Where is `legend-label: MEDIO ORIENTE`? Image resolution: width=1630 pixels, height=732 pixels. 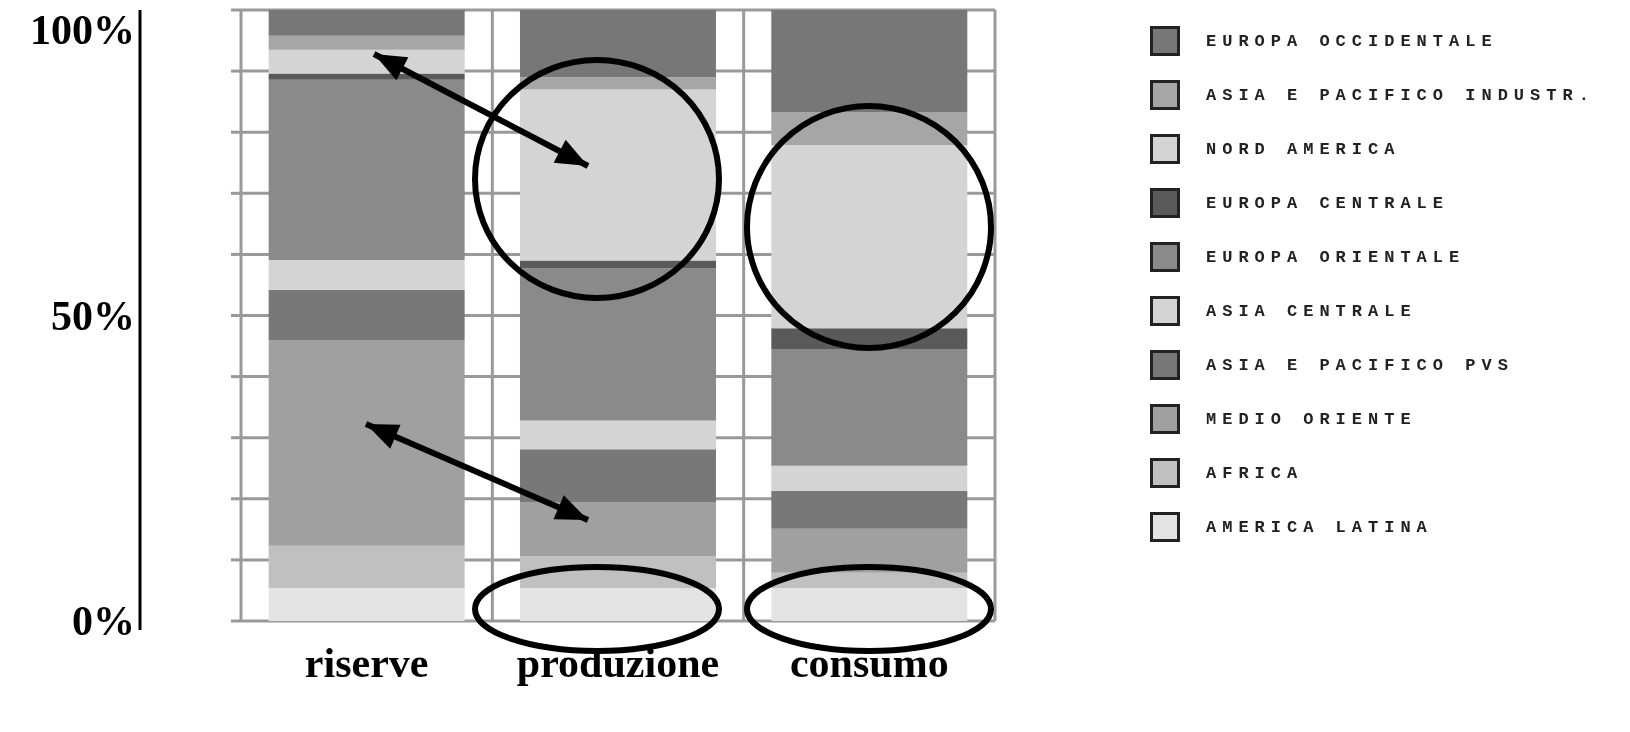
legend-label: MEDIO ORIENTE is located at coordinates (1311, 419).